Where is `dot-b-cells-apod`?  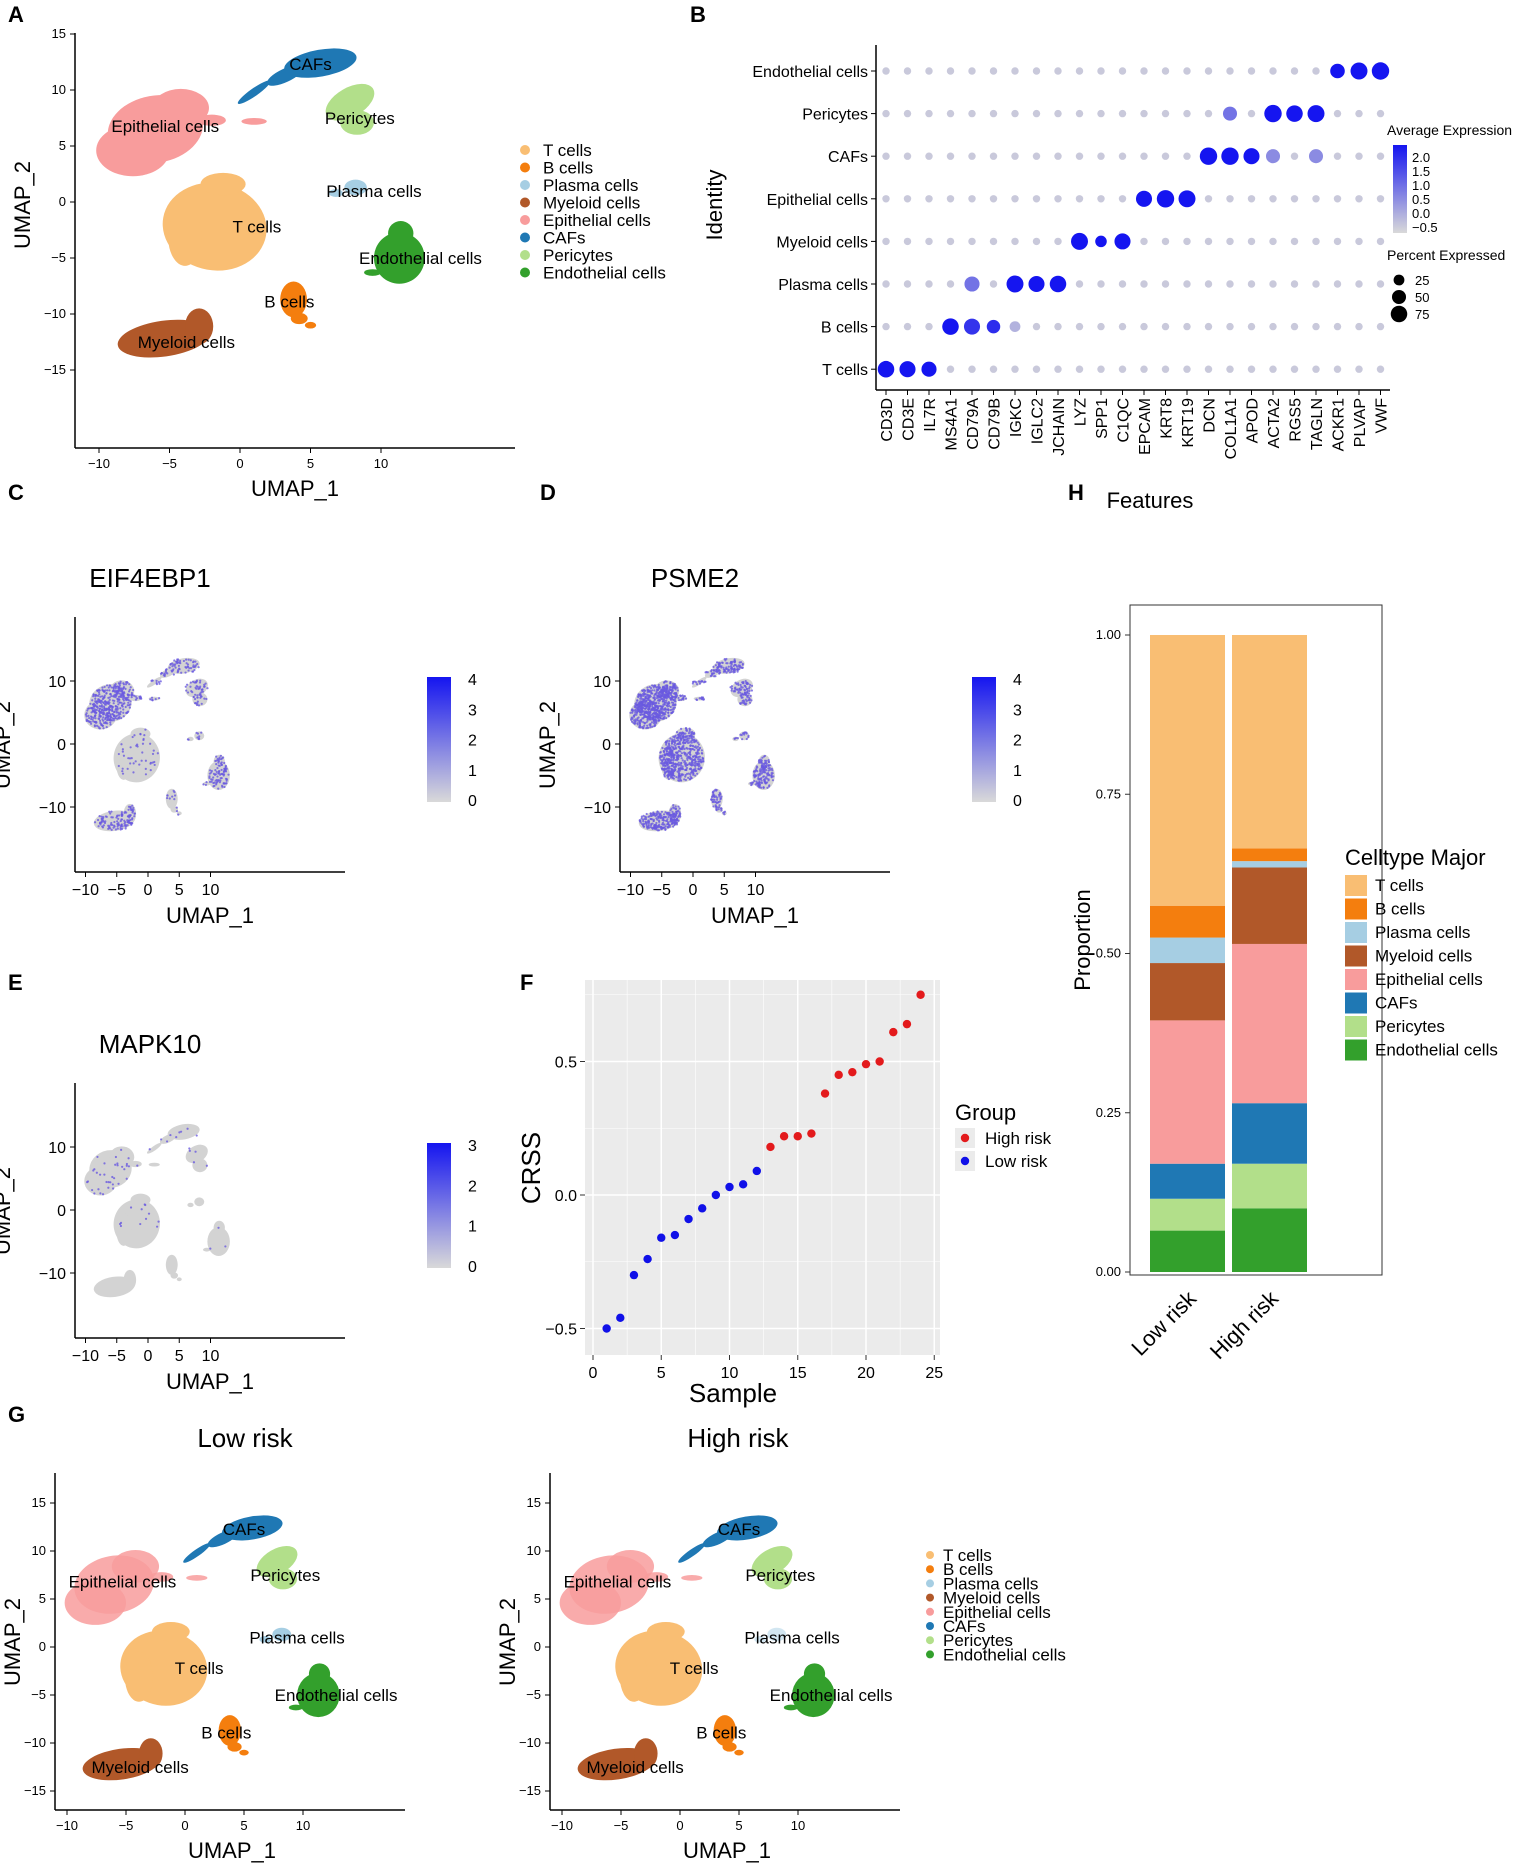
dot-b-cells-apod is located at coordinates (1251, 326).